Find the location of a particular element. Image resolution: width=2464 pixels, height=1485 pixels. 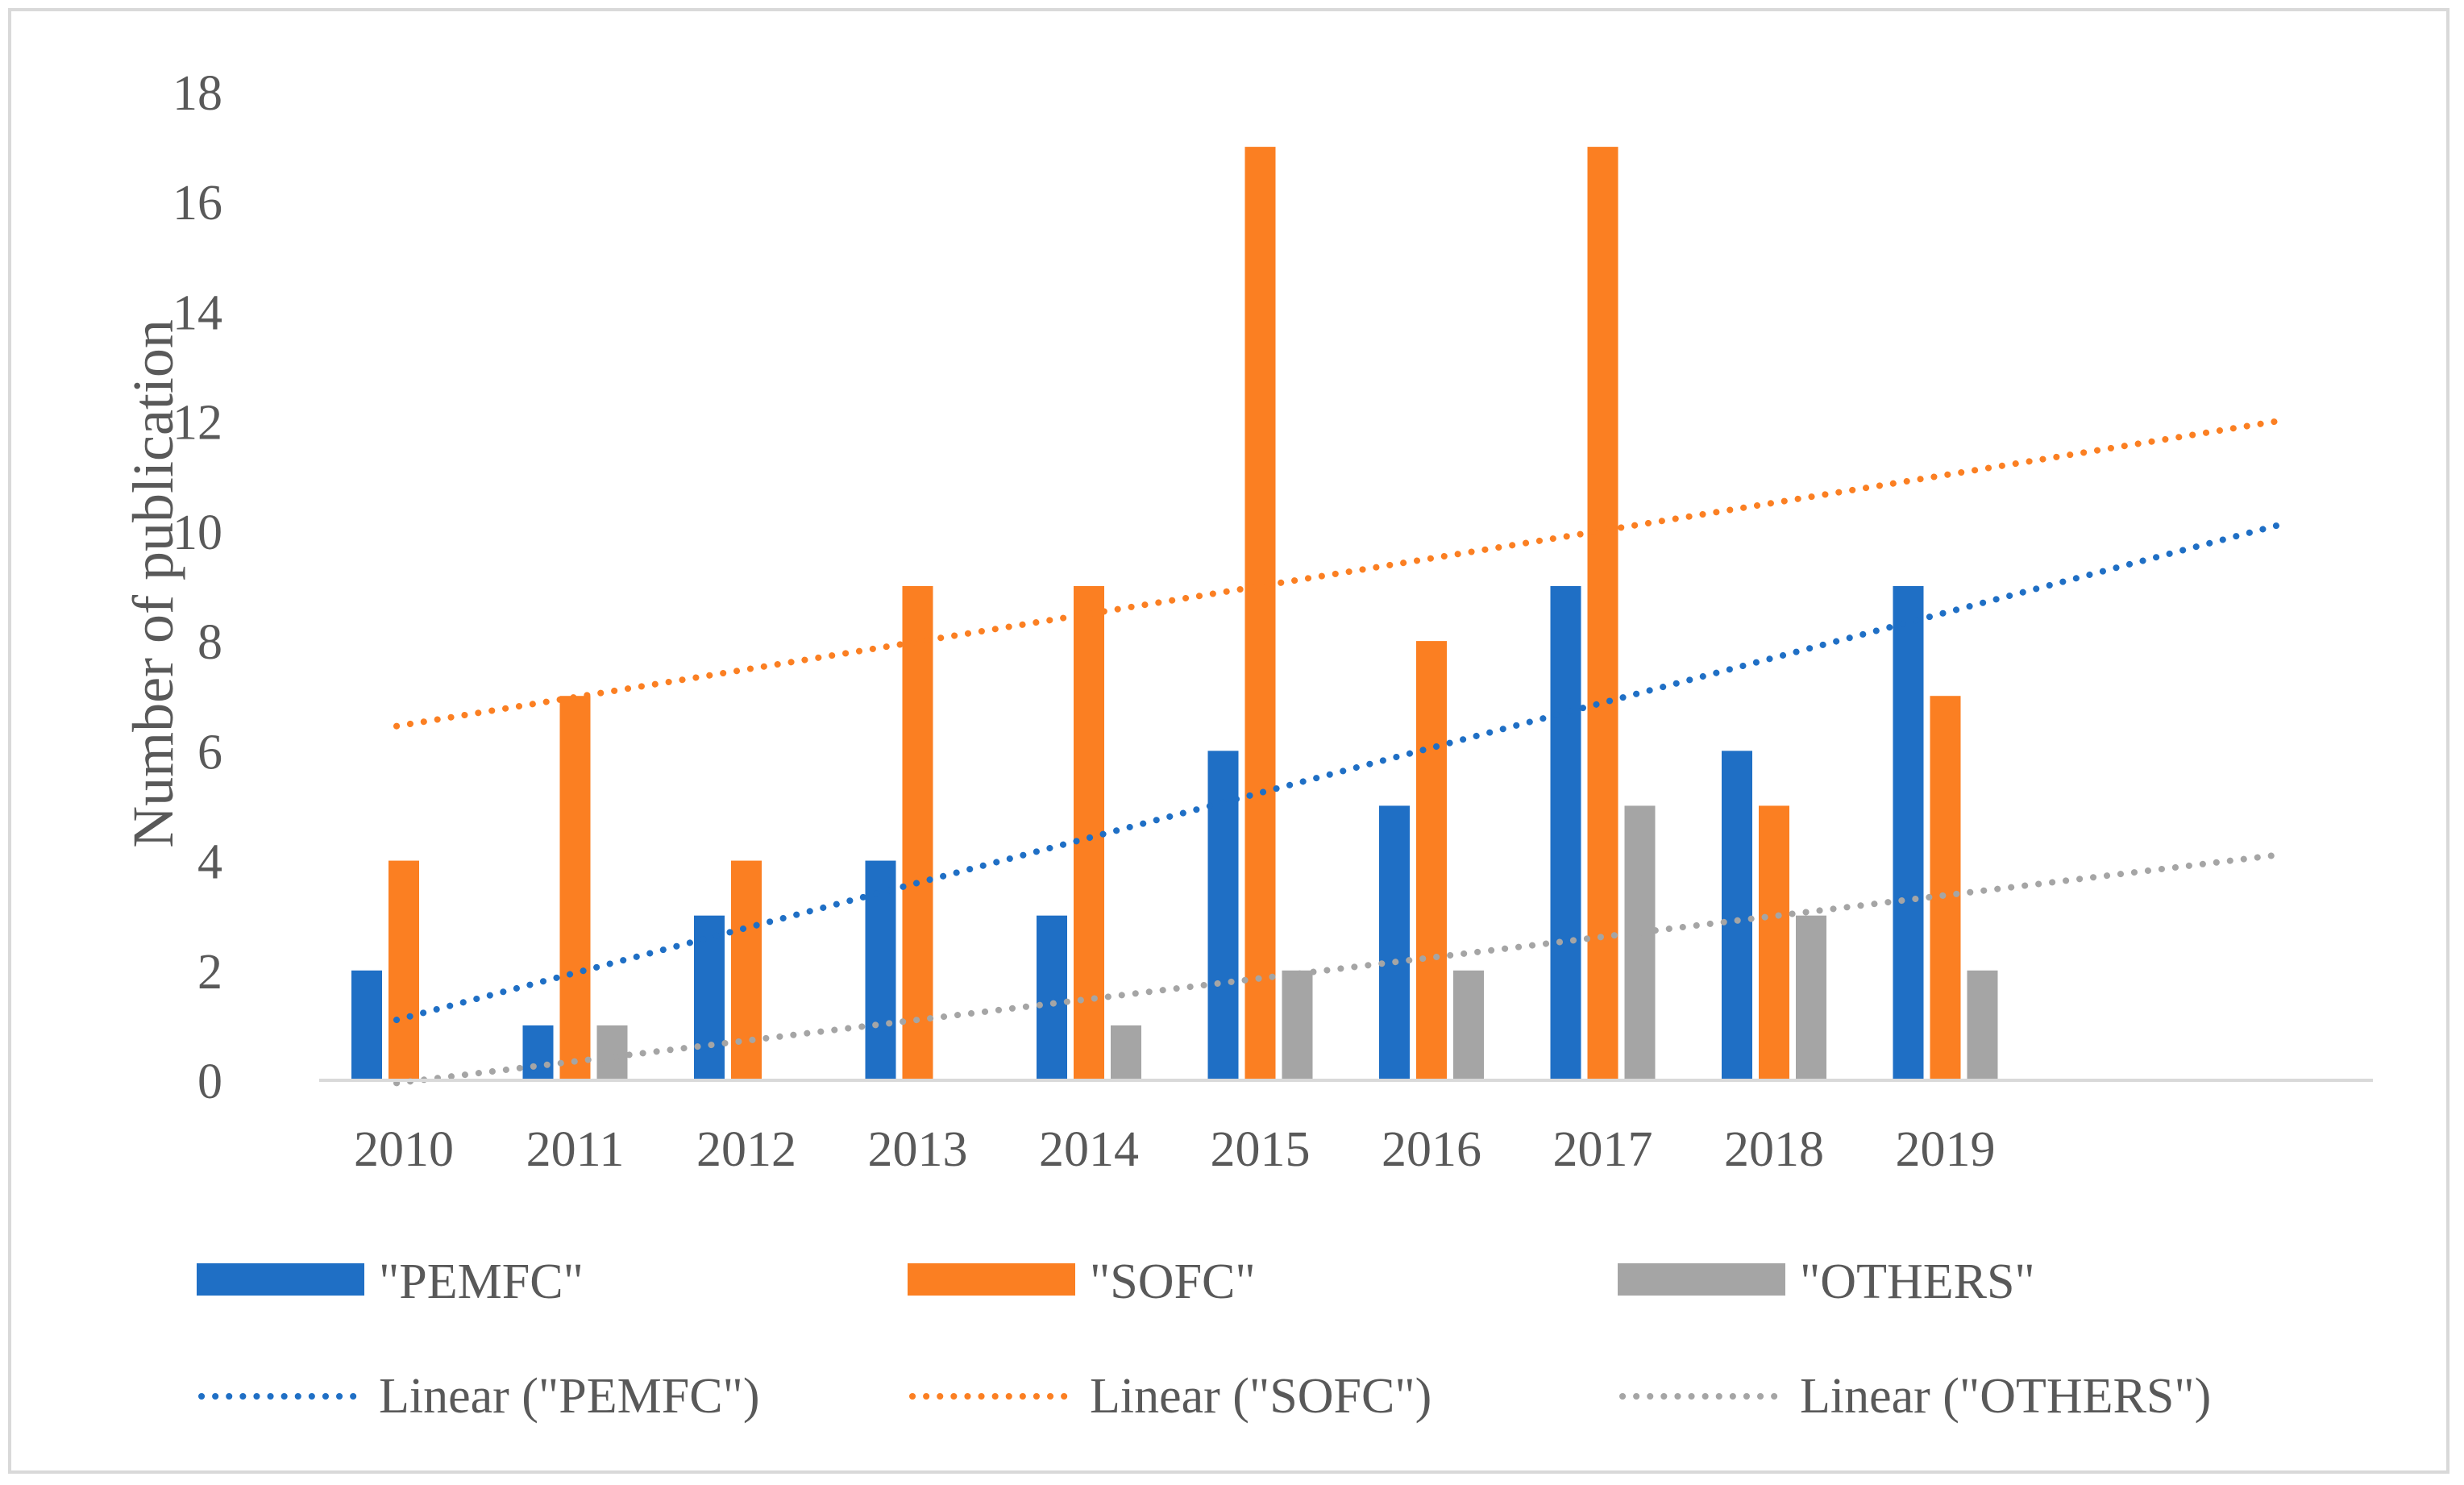

y-tick-label: 14 is located at coordinates (197, 312).